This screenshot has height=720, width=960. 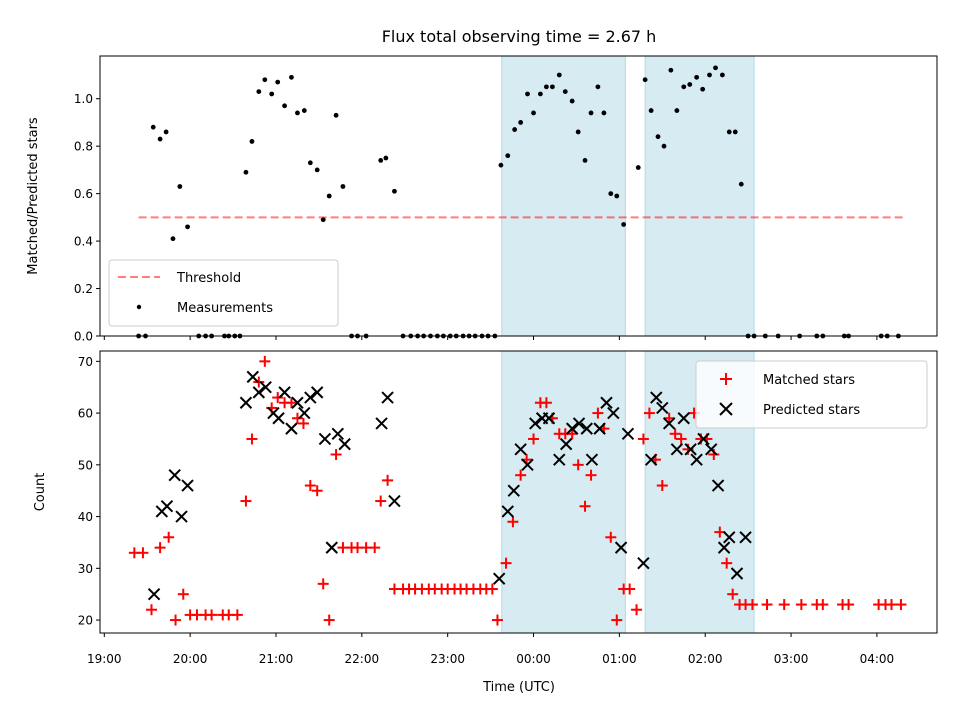 What do you see at coordinates (811, 394) in the screenshot?
I see `bottom-legend-box` at bounding box center [811, 394].